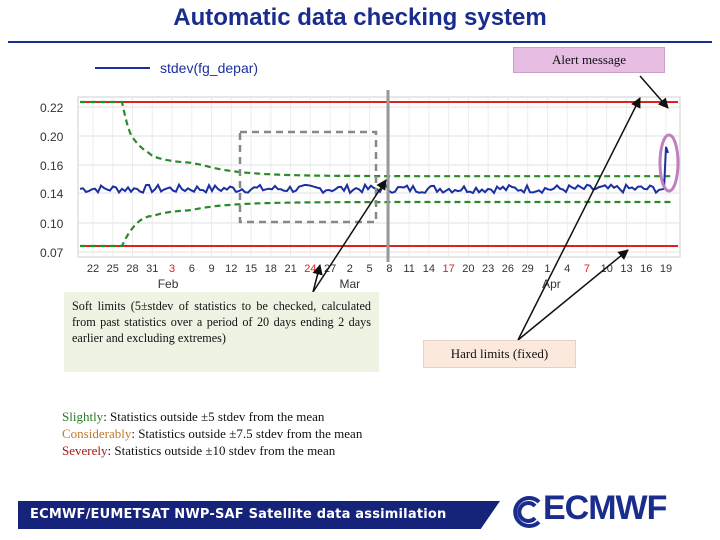 This screenshot has width=720, height=540. What do you see at coordinates (468, 269) in the screenshot?
I see `x-tick-label: 20` at bounding box center [468, 269].